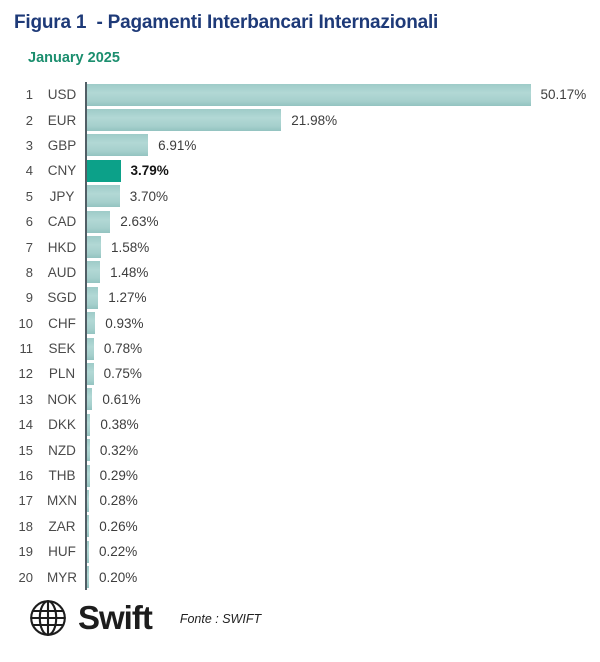 This screenshot has height=662, width=600. I want to click on currency-code-label: DKK, so click(62, 425).